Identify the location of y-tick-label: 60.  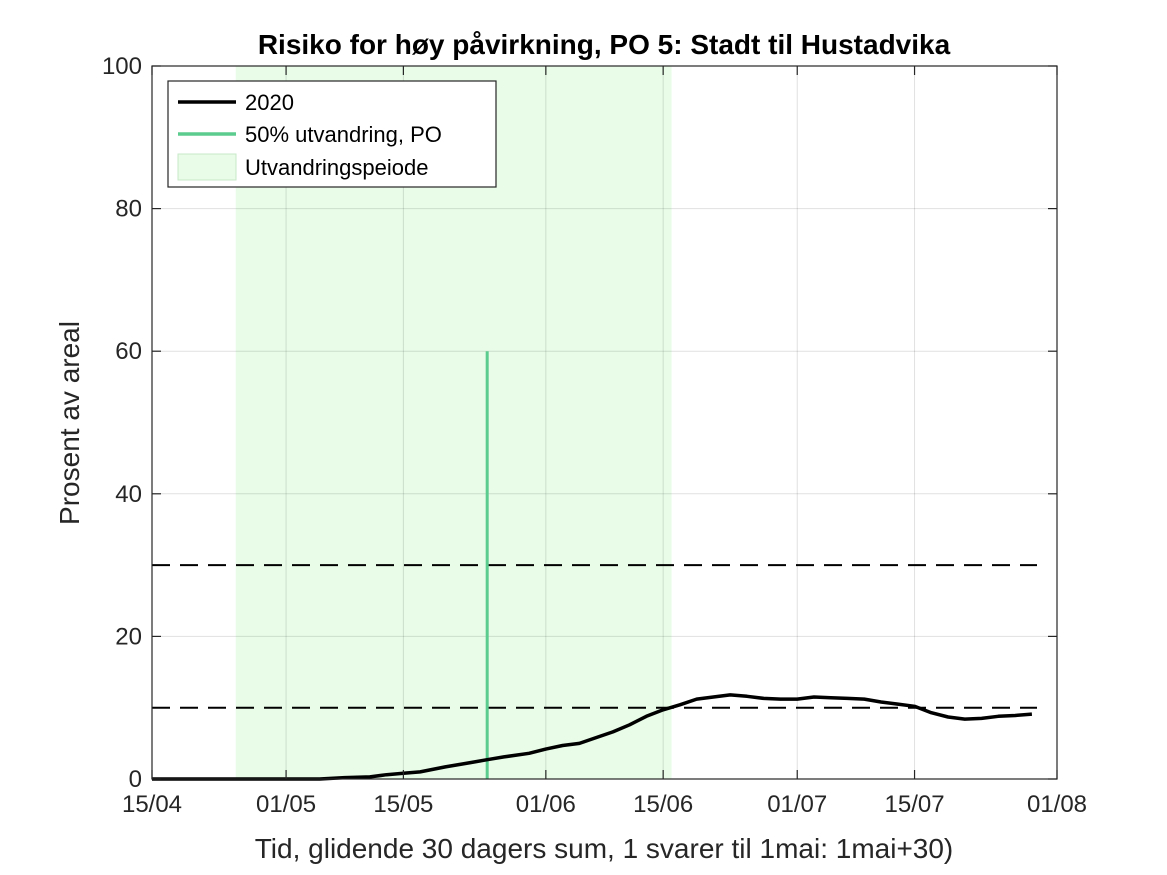
(128, 351).